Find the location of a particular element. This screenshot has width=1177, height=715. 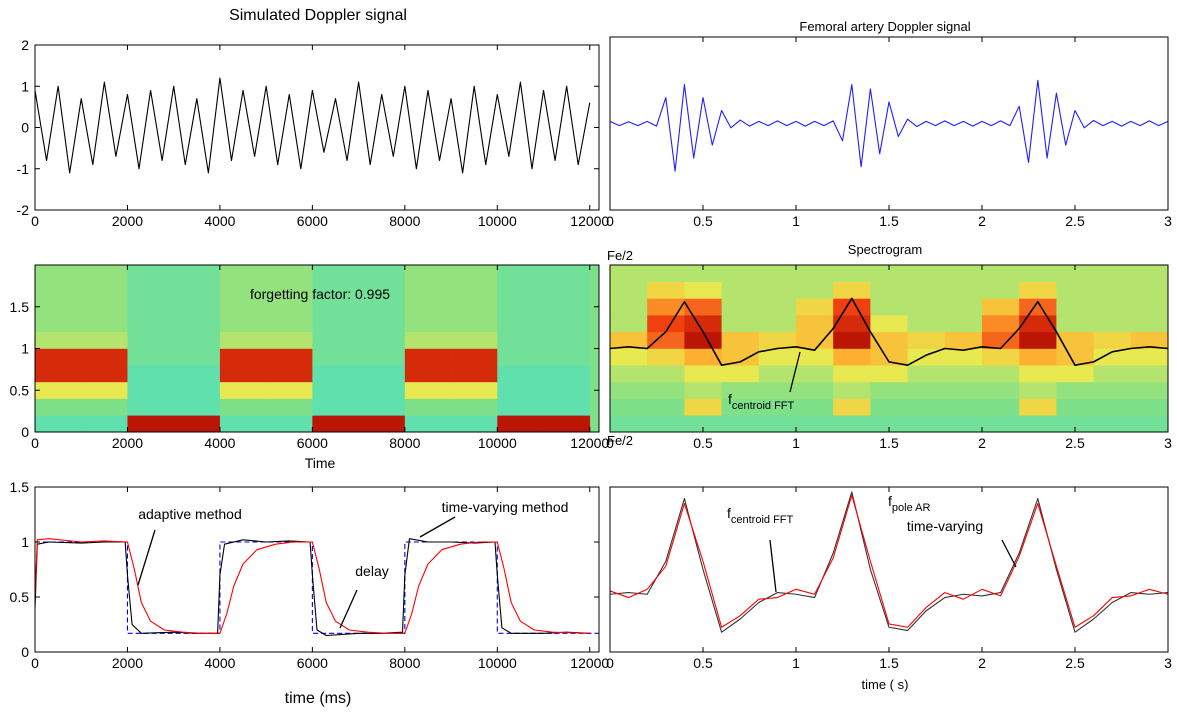

annotation: time-varying method is located at coordinates (505, 507).